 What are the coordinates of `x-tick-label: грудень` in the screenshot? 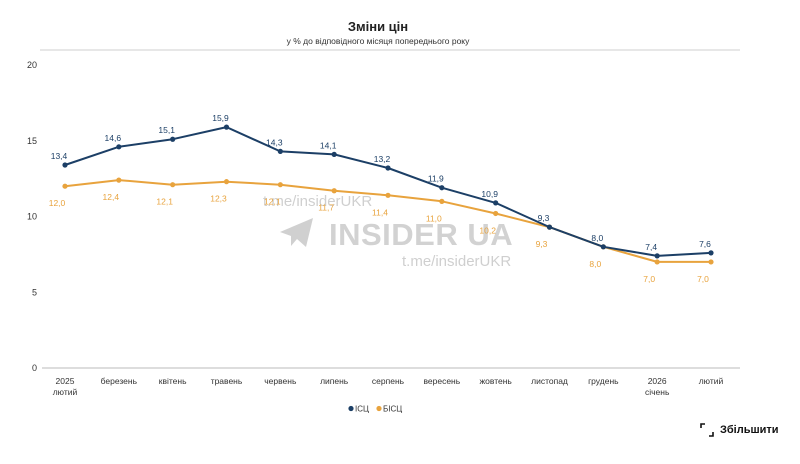 It's located at (603, 381).